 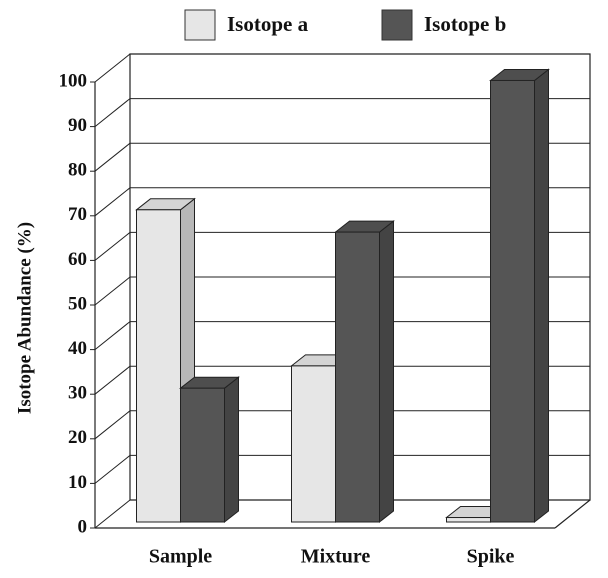 What do you see at coordinates (77, 170) in the screenshot?
I see `y-tick-label: 80` at bounding box center [77, 170].